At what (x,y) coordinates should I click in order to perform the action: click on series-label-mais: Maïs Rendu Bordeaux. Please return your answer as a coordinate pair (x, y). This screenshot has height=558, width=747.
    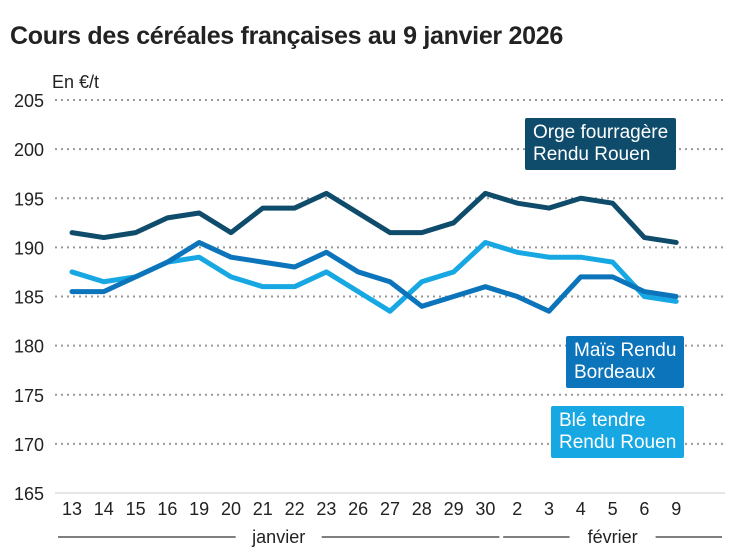
    Looking at the image, I should click on (625, 362).